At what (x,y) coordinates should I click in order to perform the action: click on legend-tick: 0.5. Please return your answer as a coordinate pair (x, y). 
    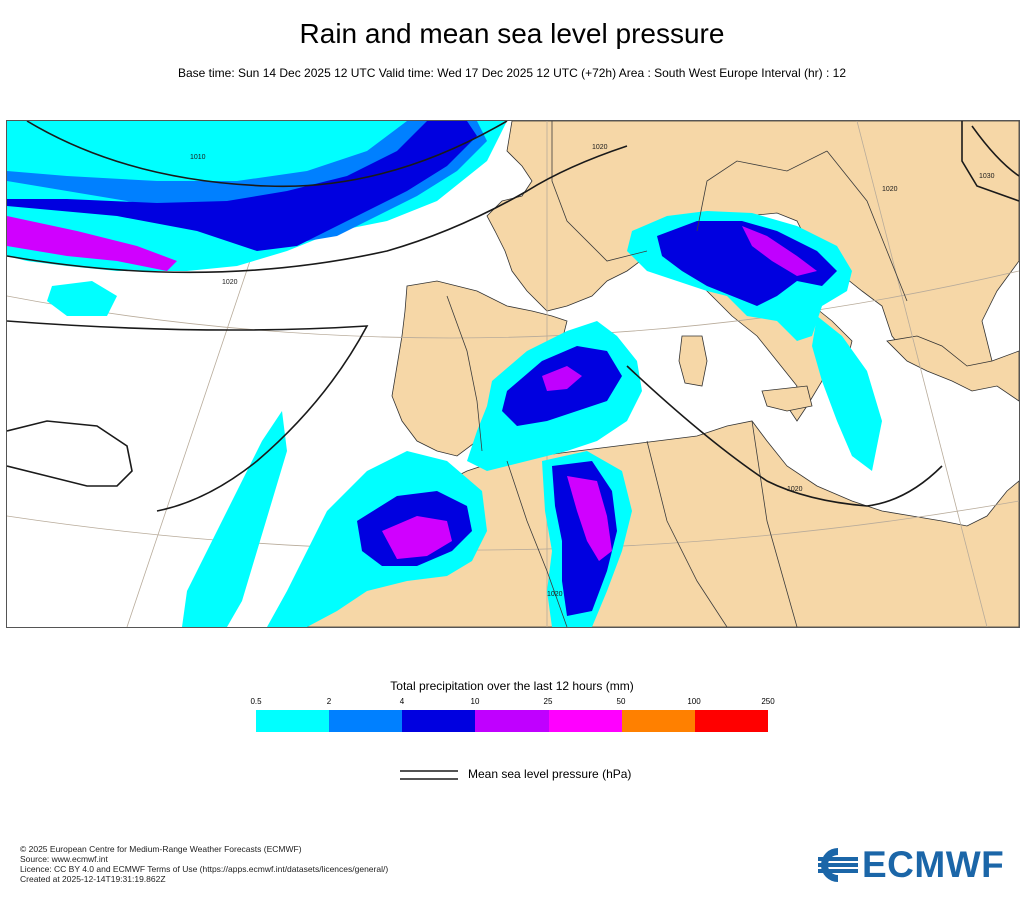
    Looking at the image, I should click on (256, 701).